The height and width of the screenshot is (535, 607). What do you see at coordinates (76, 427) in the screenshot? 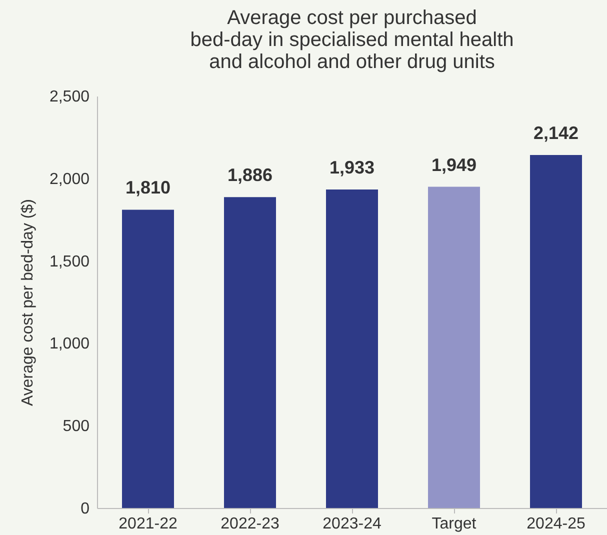
I see `y-tick-label: 500` at bounding box center [76, 427].